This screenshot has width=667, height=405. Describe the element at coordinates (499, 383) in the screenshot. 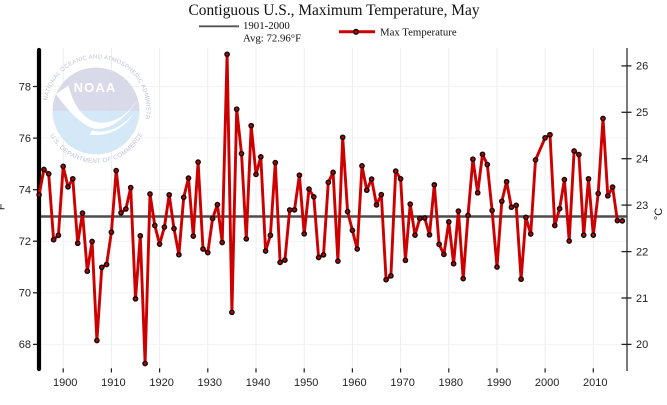

I see `svg-text: 1990` at that location.